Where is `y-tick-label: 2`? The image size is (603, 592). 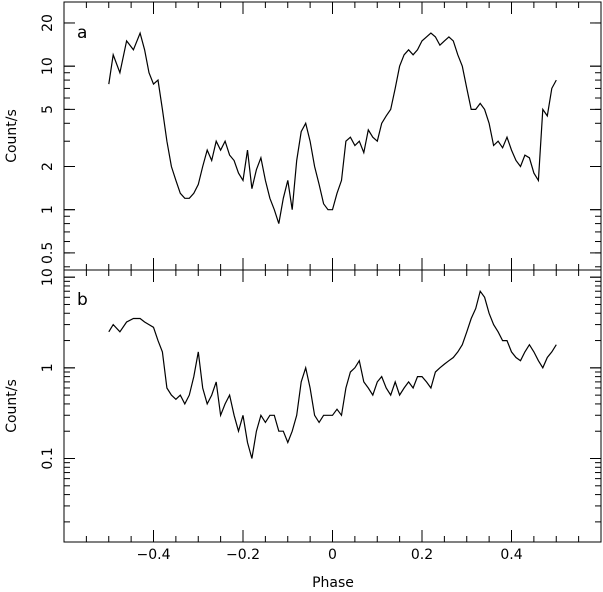 y-tick-label: 2 is located at coordinates (48, 166).